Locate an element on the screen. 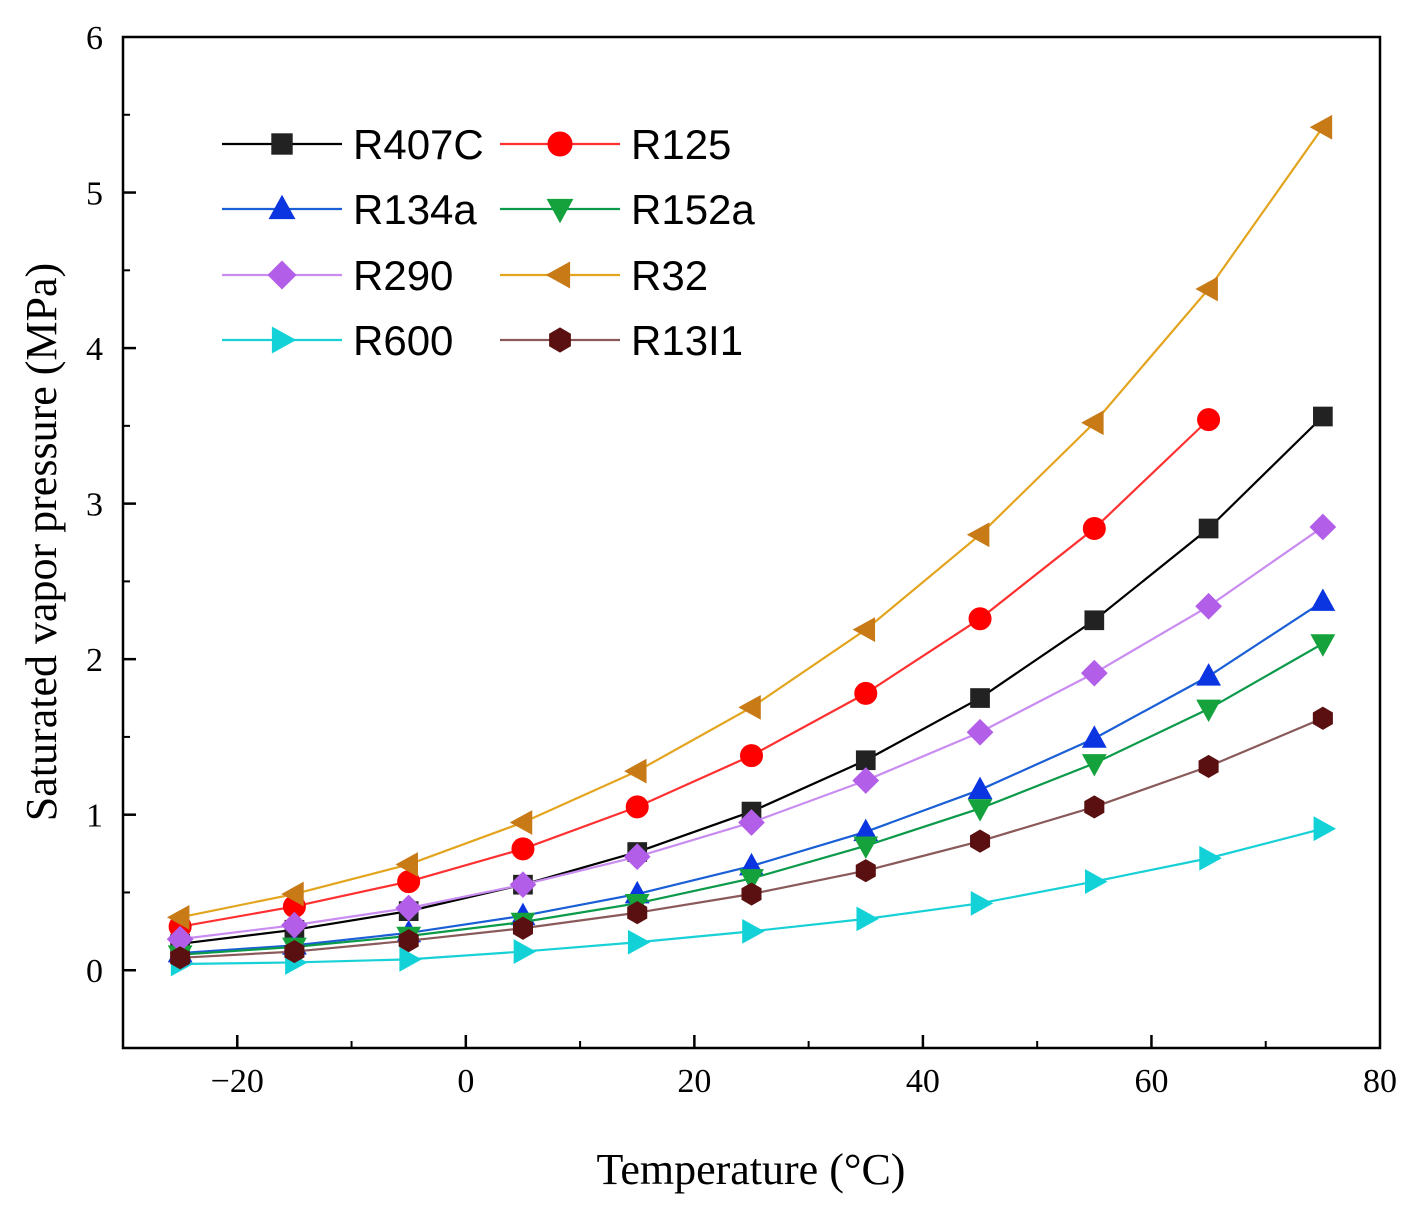 This screenshot has height=1216, width=1412. y-tick-label: 2 is located at coordinates (94, 660).